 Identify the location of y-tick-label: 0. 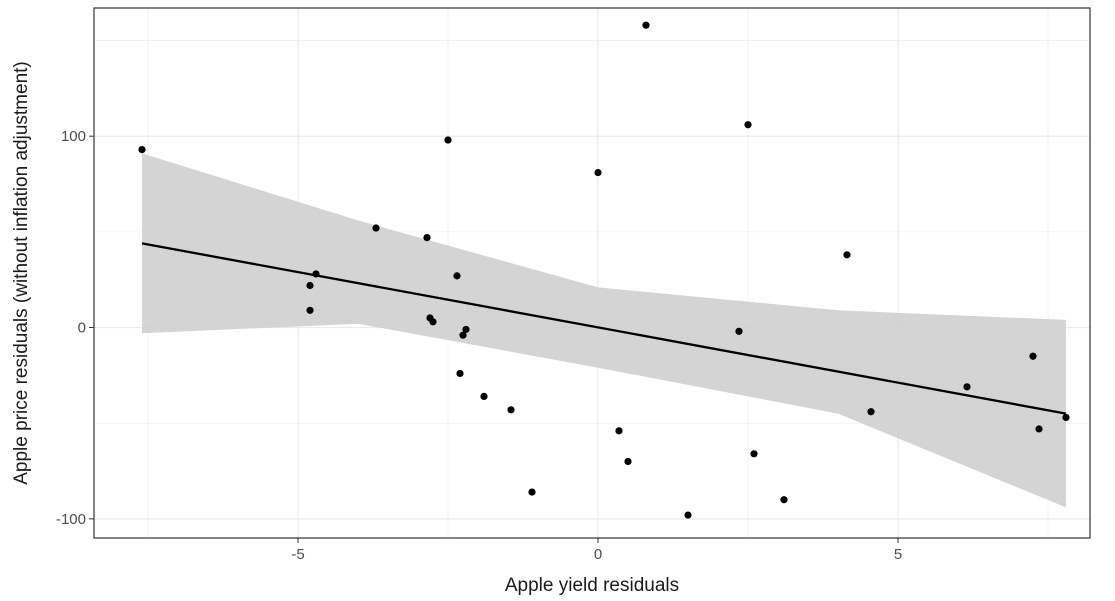
(82, 328).